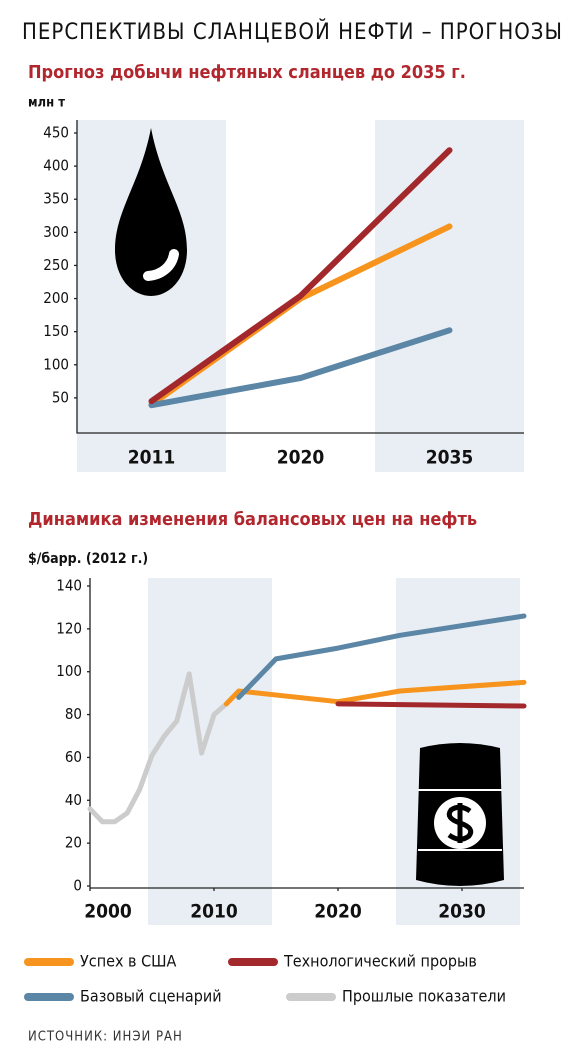 The width and height of the screenshot is (580, 1060). I want to click on y-tick-label: 50, so click(60, 397).